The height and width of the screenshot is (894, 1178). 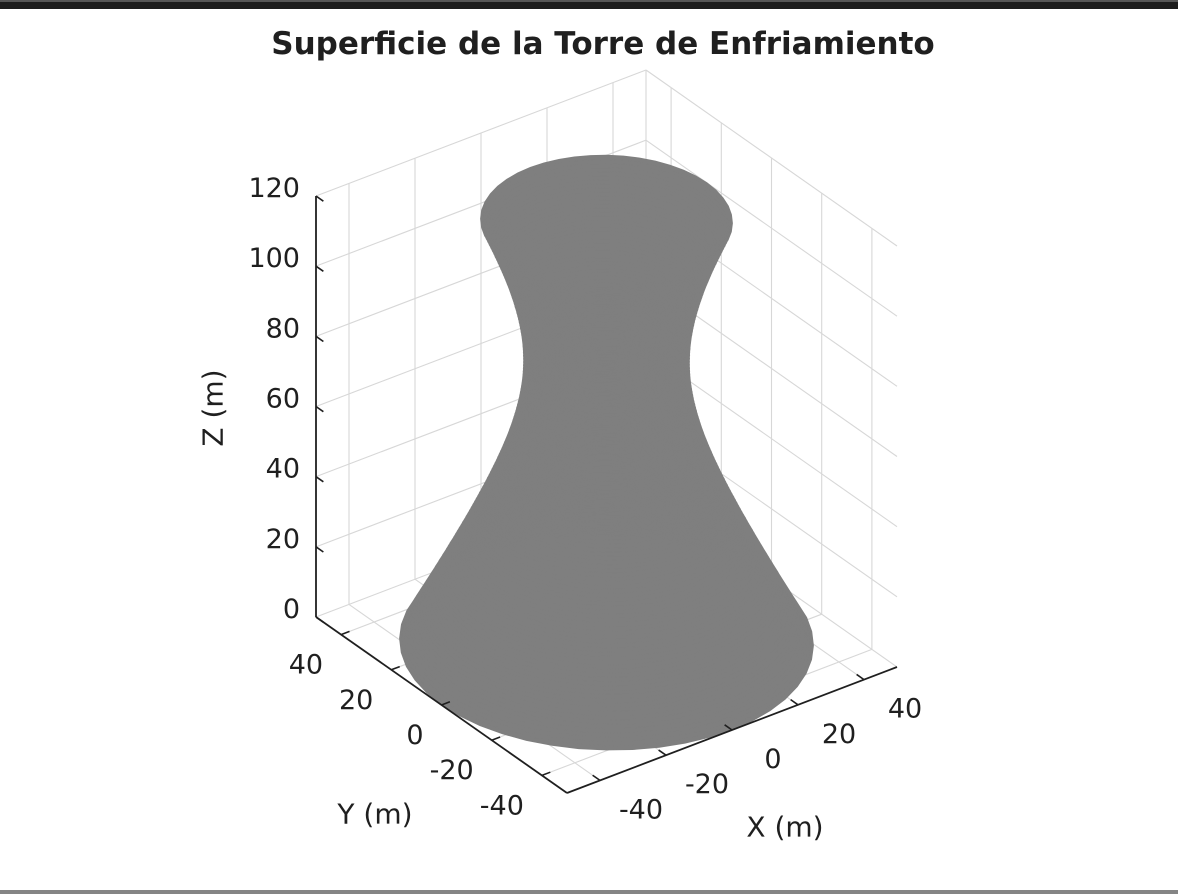 What do you see at coordinates (502, 805) in the screenshot?
I see `y-tick-label: -40` at bounding box center [502, 805].